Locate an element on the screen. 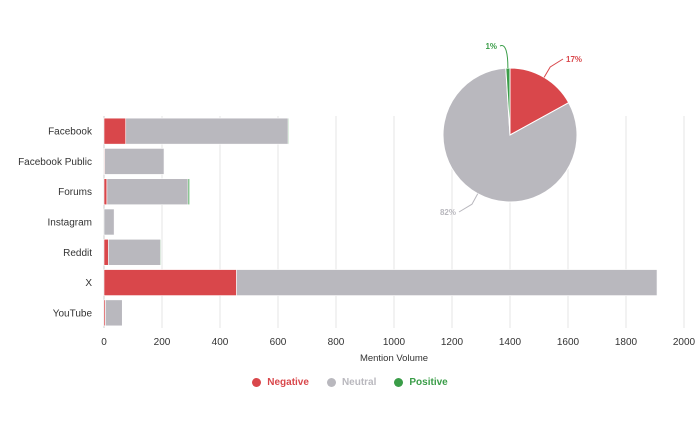 Image resolution: width=700 pixels, height=430 pixels. pie-label: 17% is located at coordinates (574, 59).